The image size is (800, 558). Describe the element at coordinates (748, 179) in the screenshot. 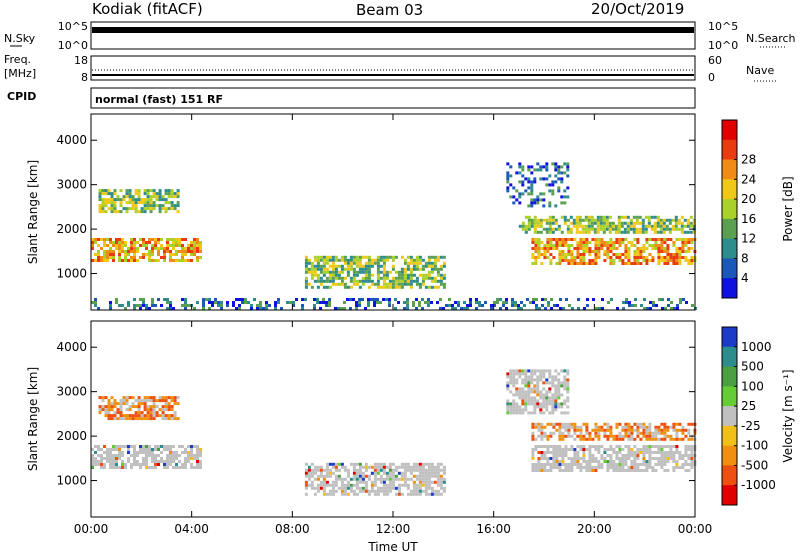

I see `colorbar-tick-label: 24` at that location.